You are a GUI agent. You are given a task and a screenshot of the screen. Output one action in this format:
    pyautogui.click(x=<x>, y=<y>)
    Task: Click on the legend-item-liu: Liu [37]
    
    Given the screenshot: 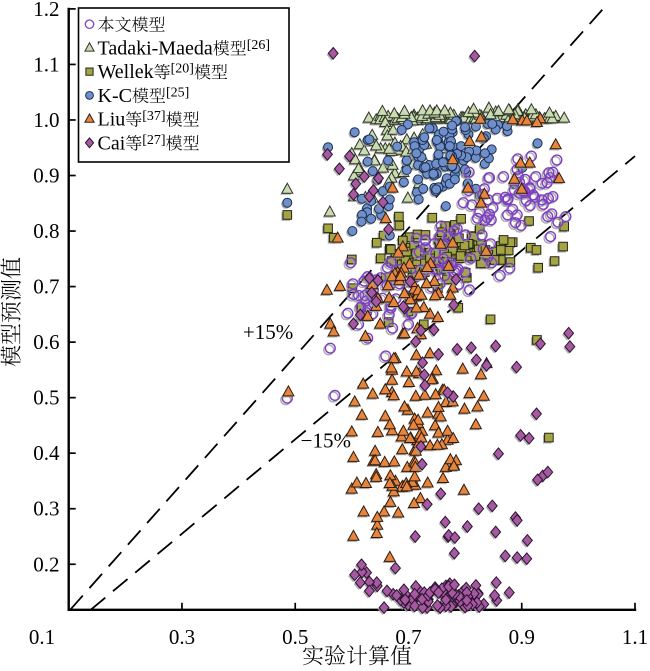 What is the action you would take?
    pyautogui.click(x=141, y=120)
    